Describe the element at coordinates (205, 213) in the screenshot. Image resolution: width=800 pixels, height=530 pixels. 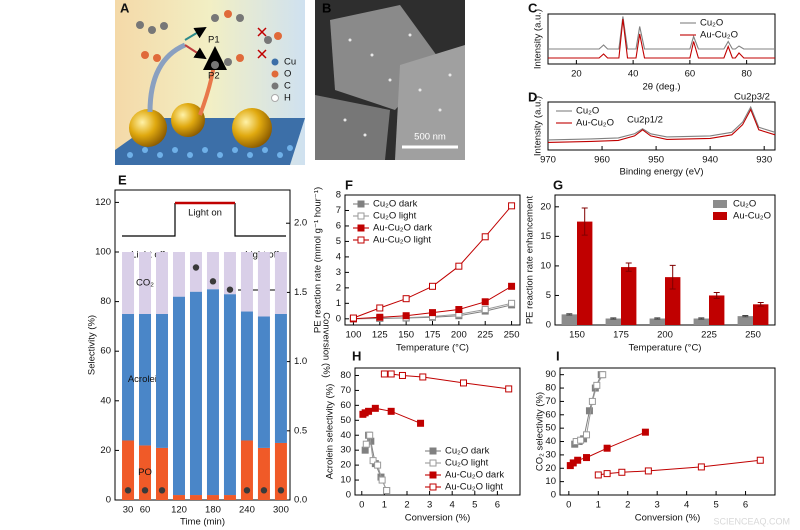
I see `annotation: Light on` at that location.